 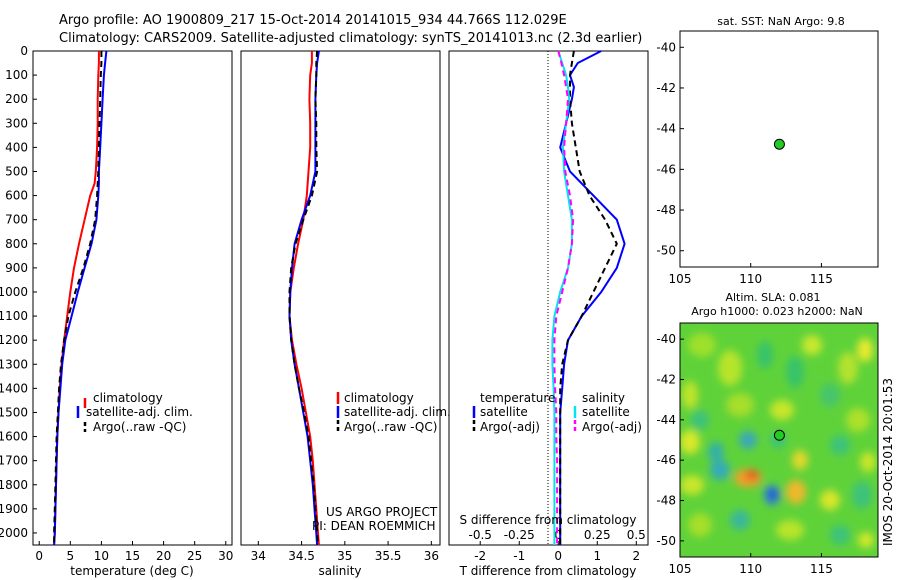 I want to click on salinity-legend-satellite: satellite-adj. clim., so click(x=397, y=412).